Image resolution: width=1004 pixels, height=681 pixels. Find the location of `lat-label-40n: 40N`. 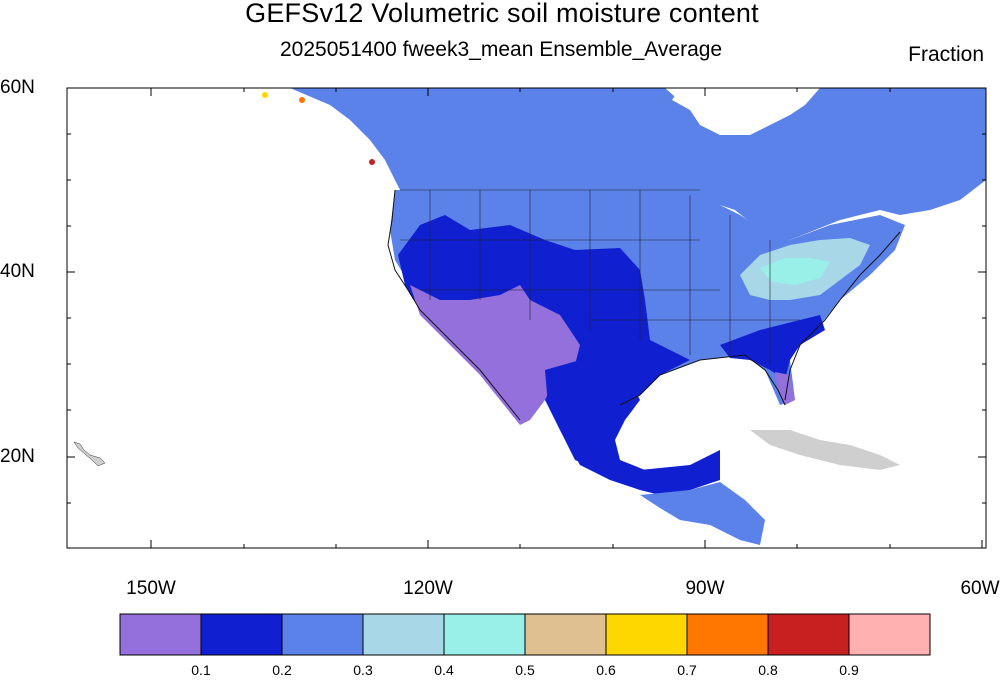

lat-label-40n: 40N is located at coordinates (17, 271).